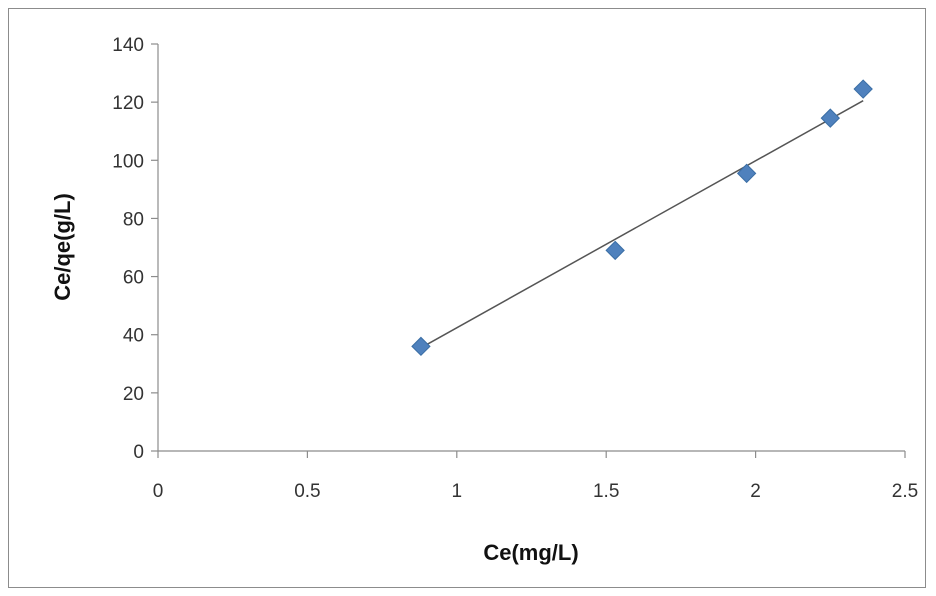  What do you see at coordinates (158, 491) in the screenshot?
I see `x-tick-label: 0` at bounding box center [158, 491].